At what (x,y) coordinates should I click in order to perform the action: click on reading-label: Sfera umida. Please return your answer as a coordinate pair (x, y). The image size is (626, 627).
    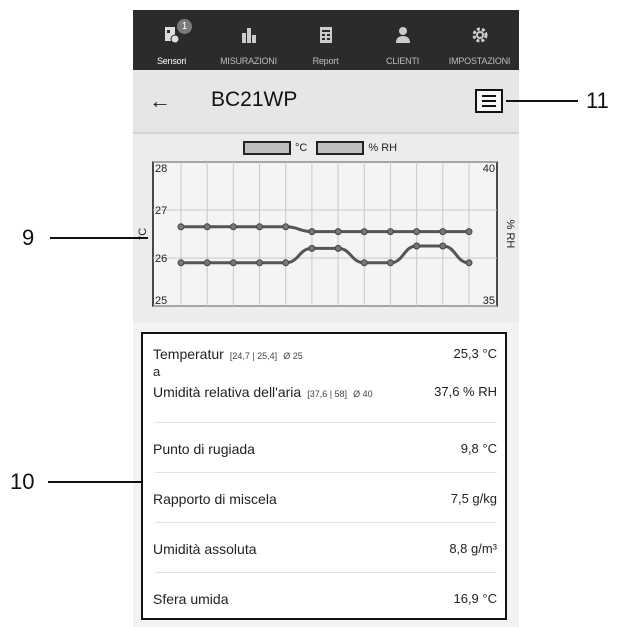
    Looking at the image, I should click on (191, 599).